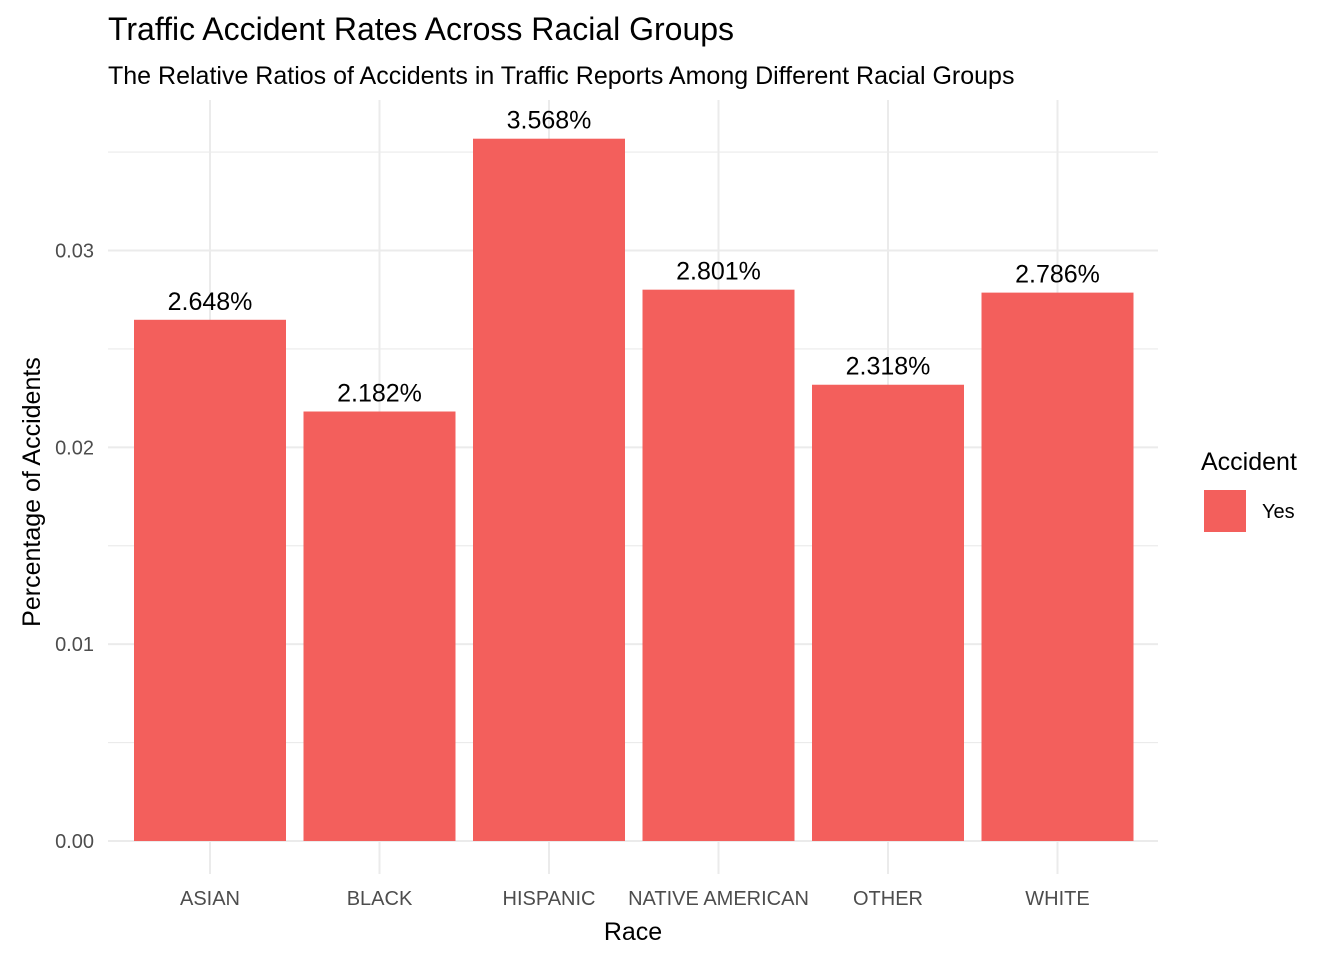 The width and height of the screenshot is (1344, 960). What do you see at coordinates (718, 899) in the screenshot?
I see `x-tick-label: NATIVE AMERICAN` at bounding box center [718, 899].